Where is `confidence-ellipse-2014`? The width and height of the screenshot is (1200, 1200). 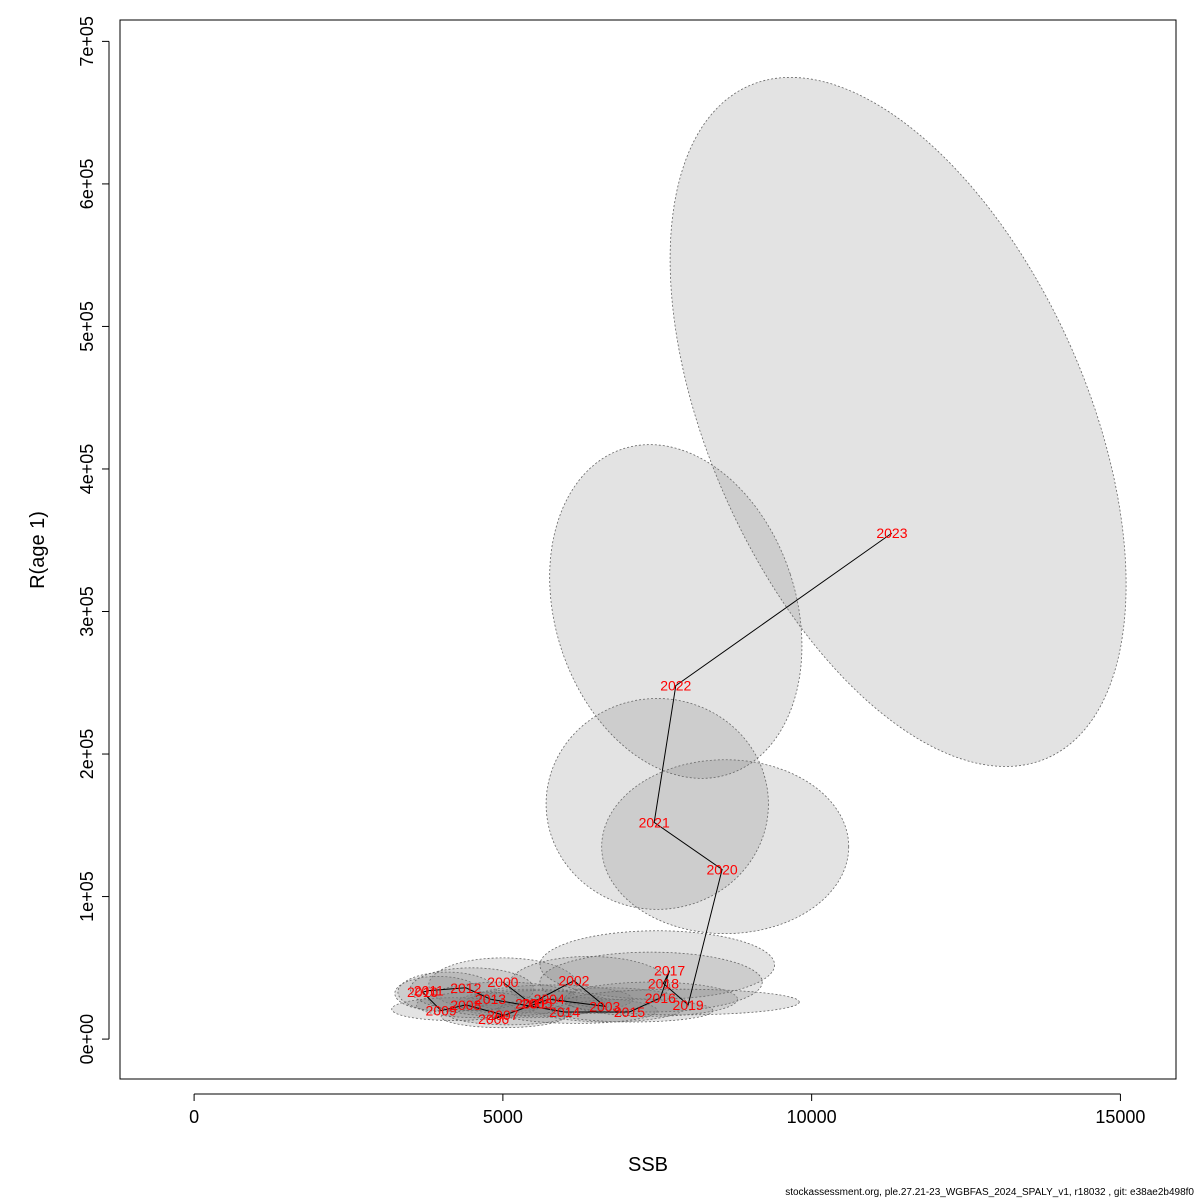
confidence-ellipse-2014 is located at coordinates (577, 1010).